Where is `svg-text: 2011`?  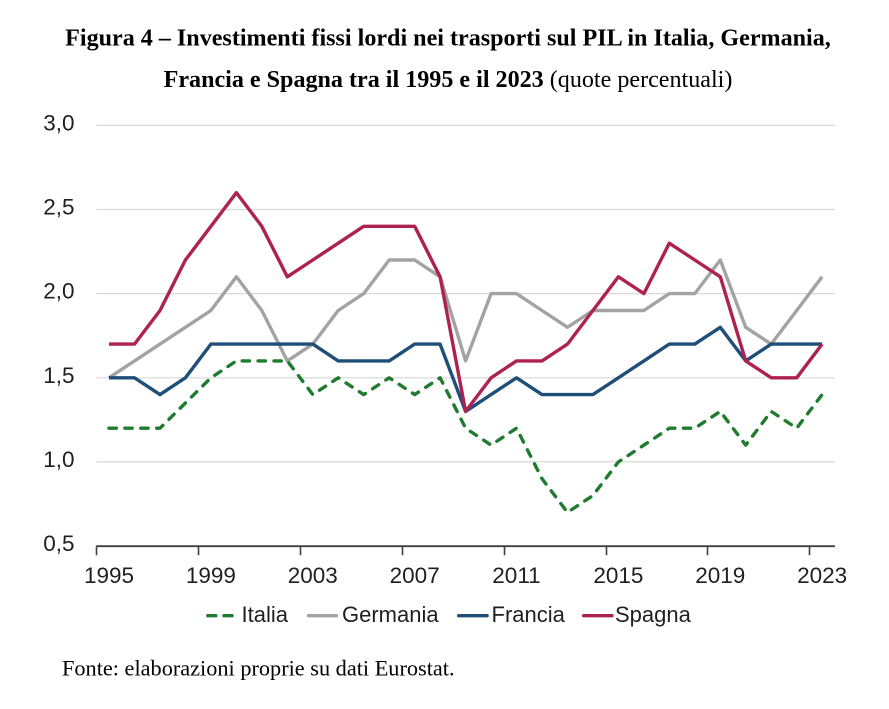 svg-text: 2011 is located at coordinates (516, 575).